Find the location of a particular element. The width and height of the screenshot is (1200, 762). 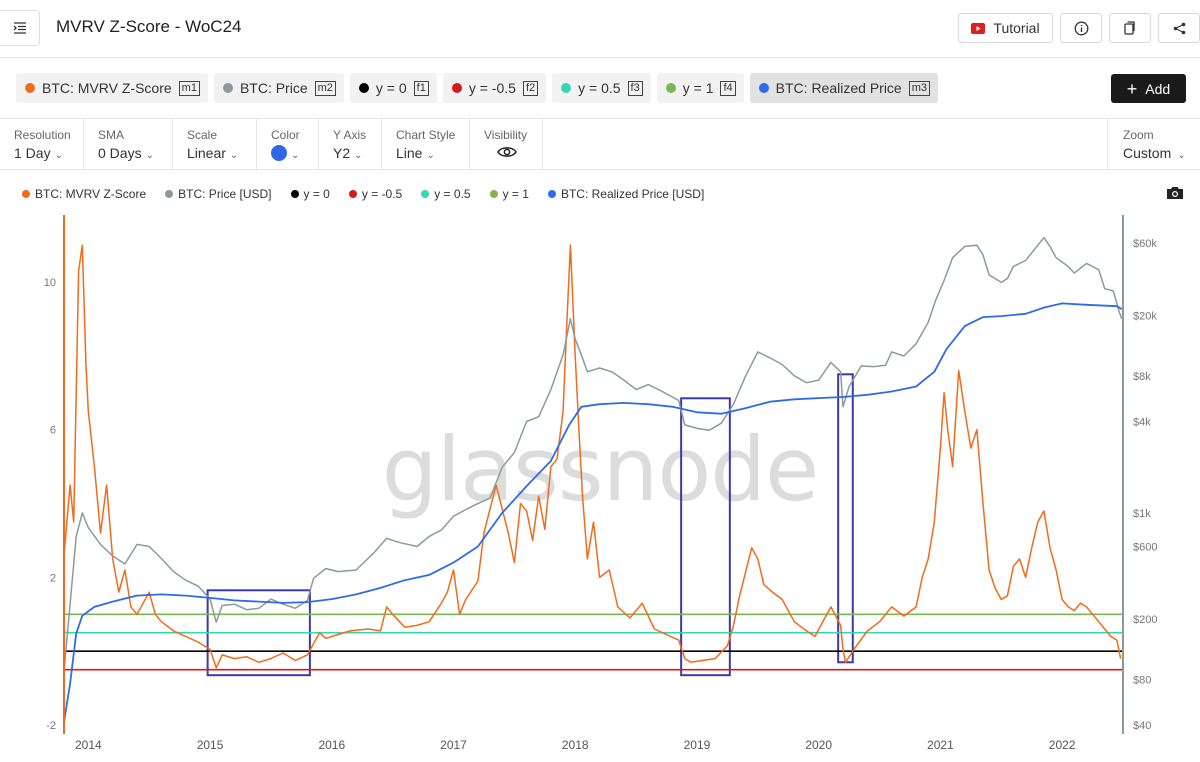

chip-realized-price: BTC: Realized Price m3 is located at coordinates (843, 88).